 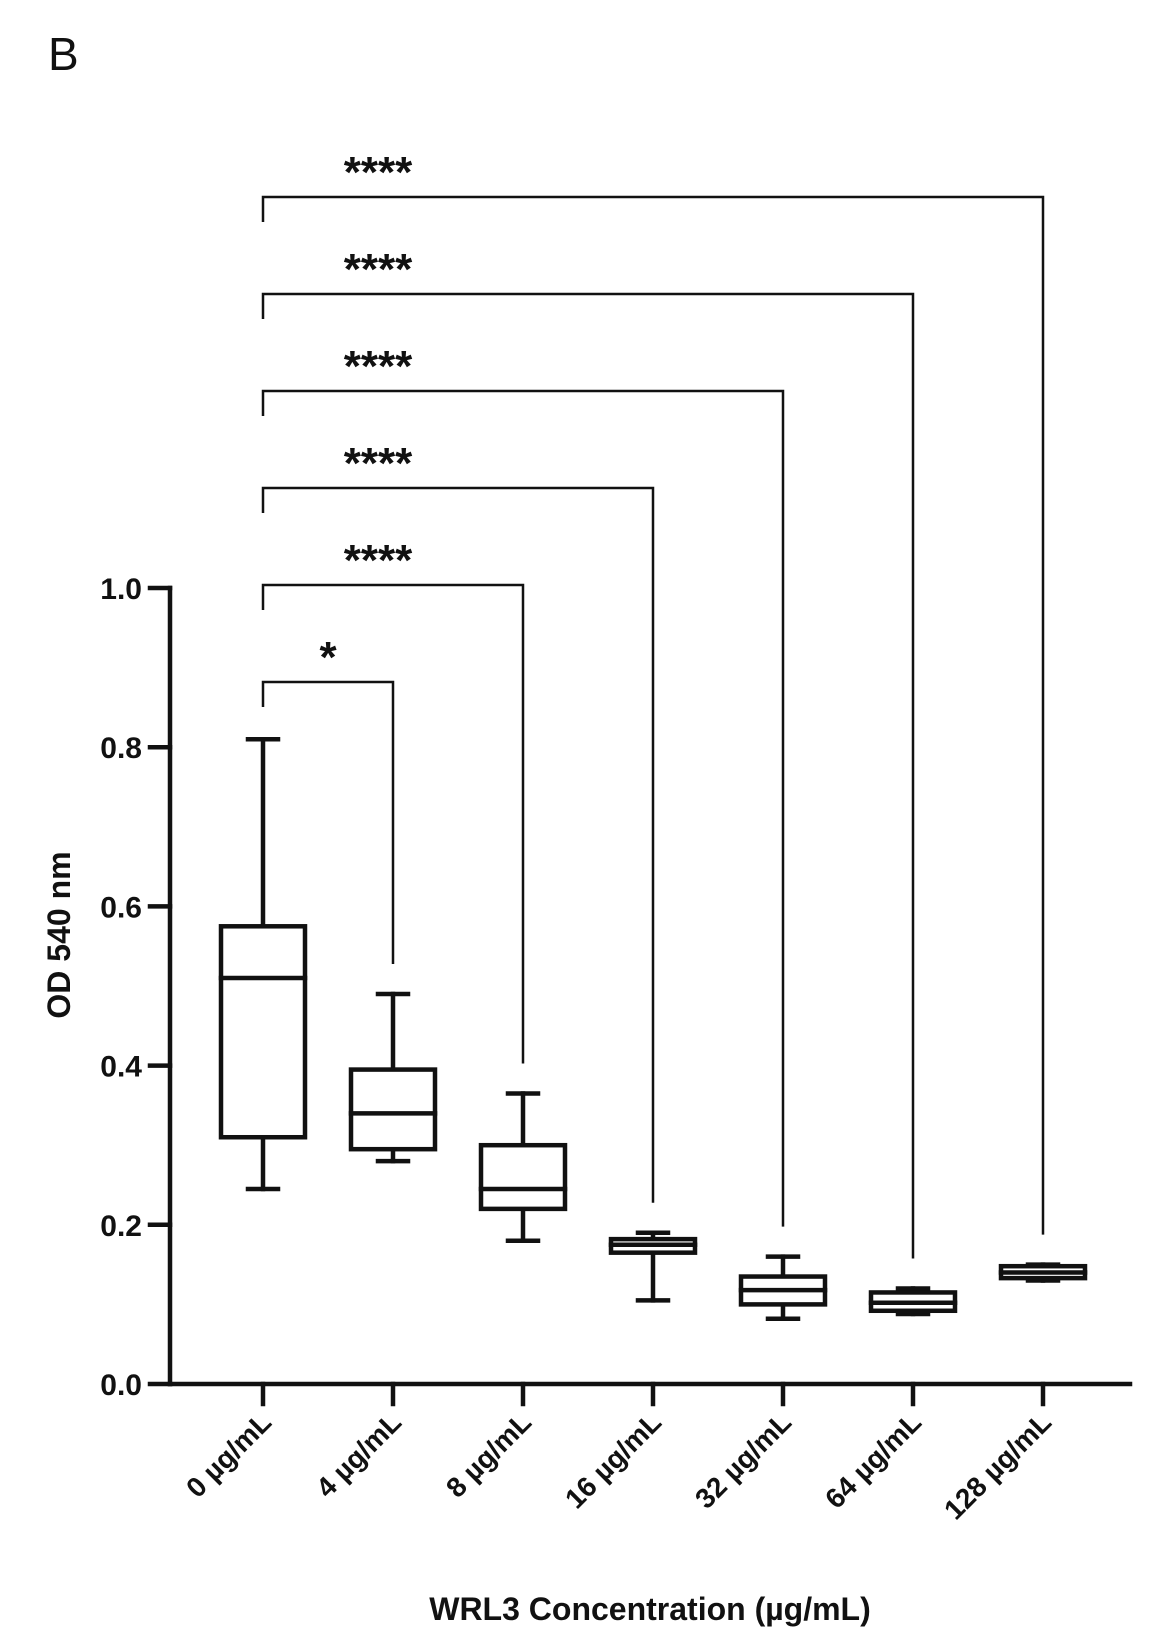 What do you see at coordinates (228, 1454) in the screenshot?
I see `x-category-label: 0 µg/mL` at bounding box center [228, 1454].